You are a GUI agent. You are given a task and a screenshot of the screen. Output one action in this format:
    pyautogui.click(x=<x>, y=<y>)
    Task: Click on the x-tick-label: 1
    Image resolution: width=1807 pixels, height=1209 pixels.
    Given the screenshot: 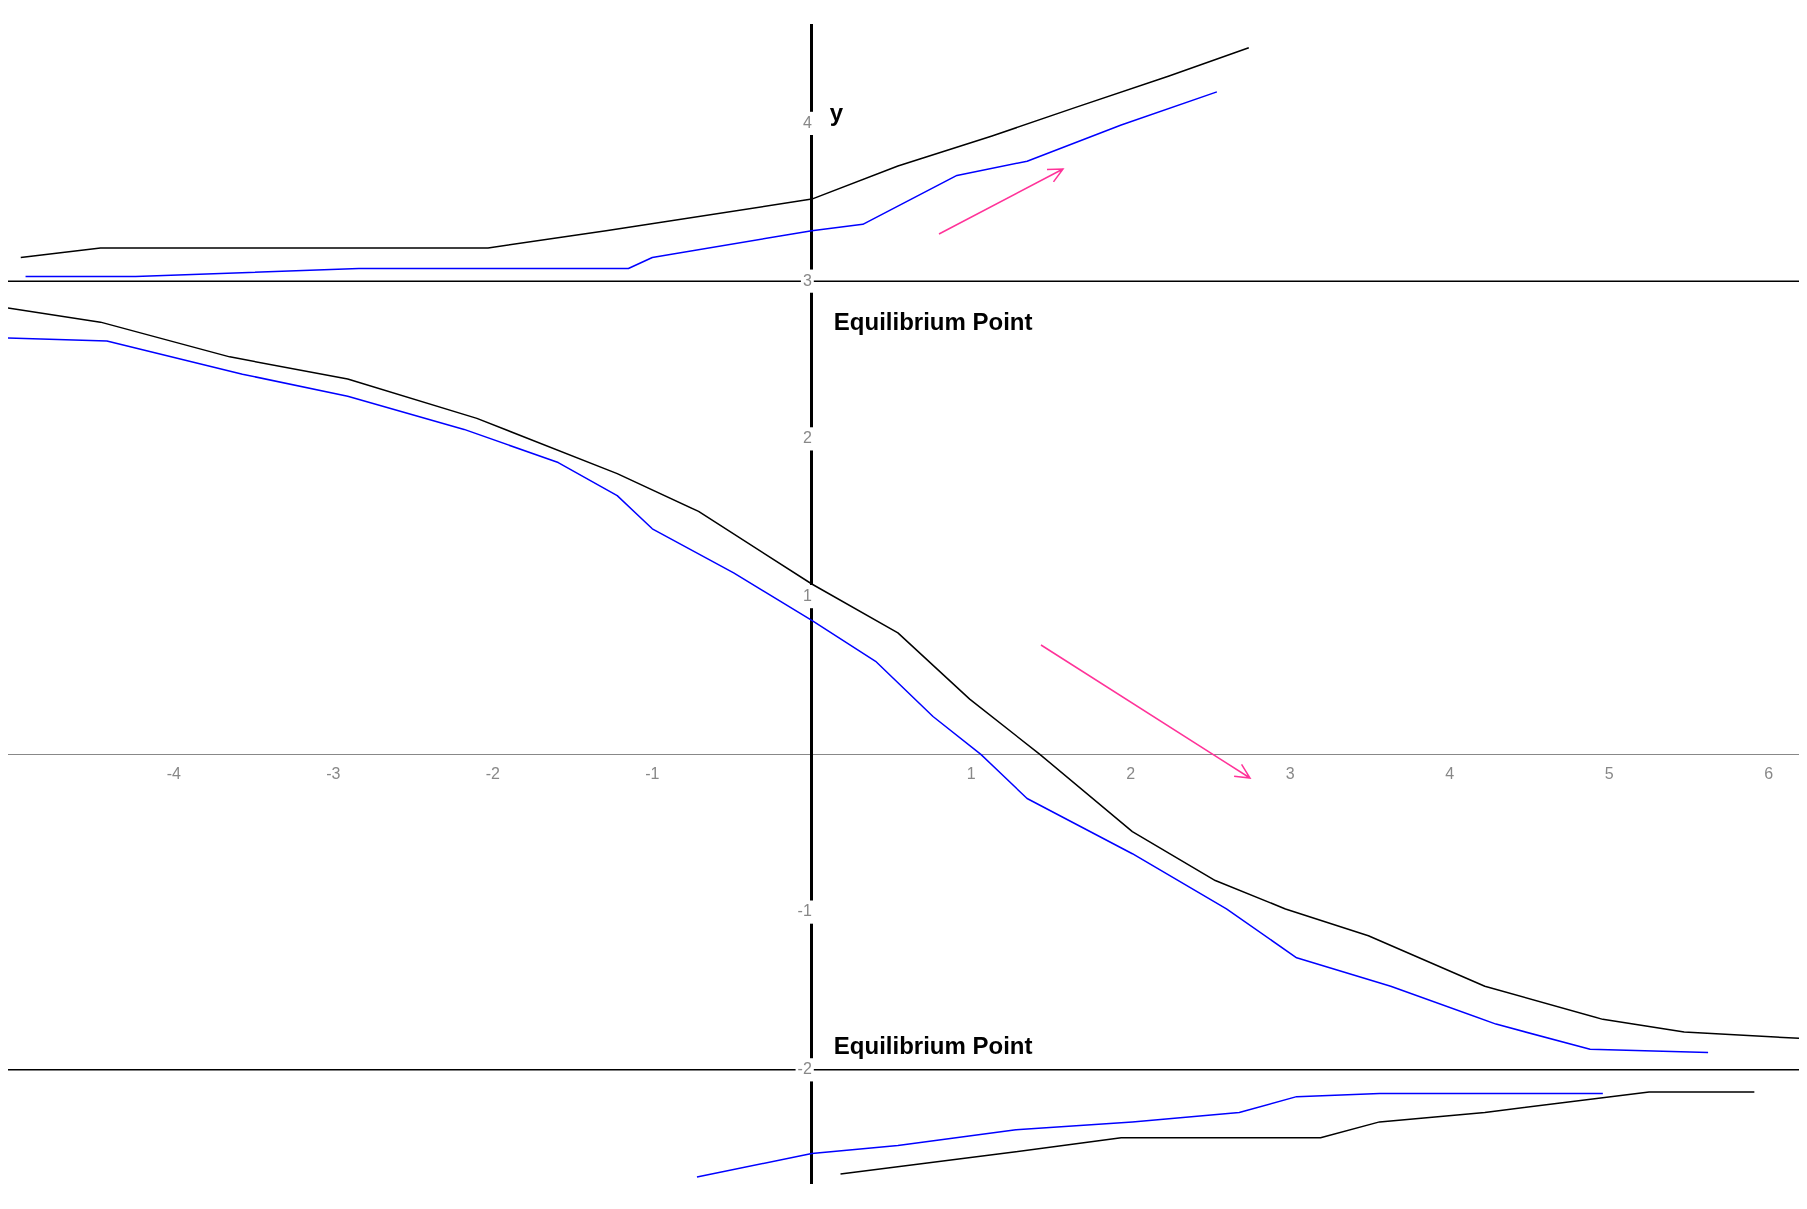 What is the action you would take?
    pyautogui.click(x=971, y=774)
    